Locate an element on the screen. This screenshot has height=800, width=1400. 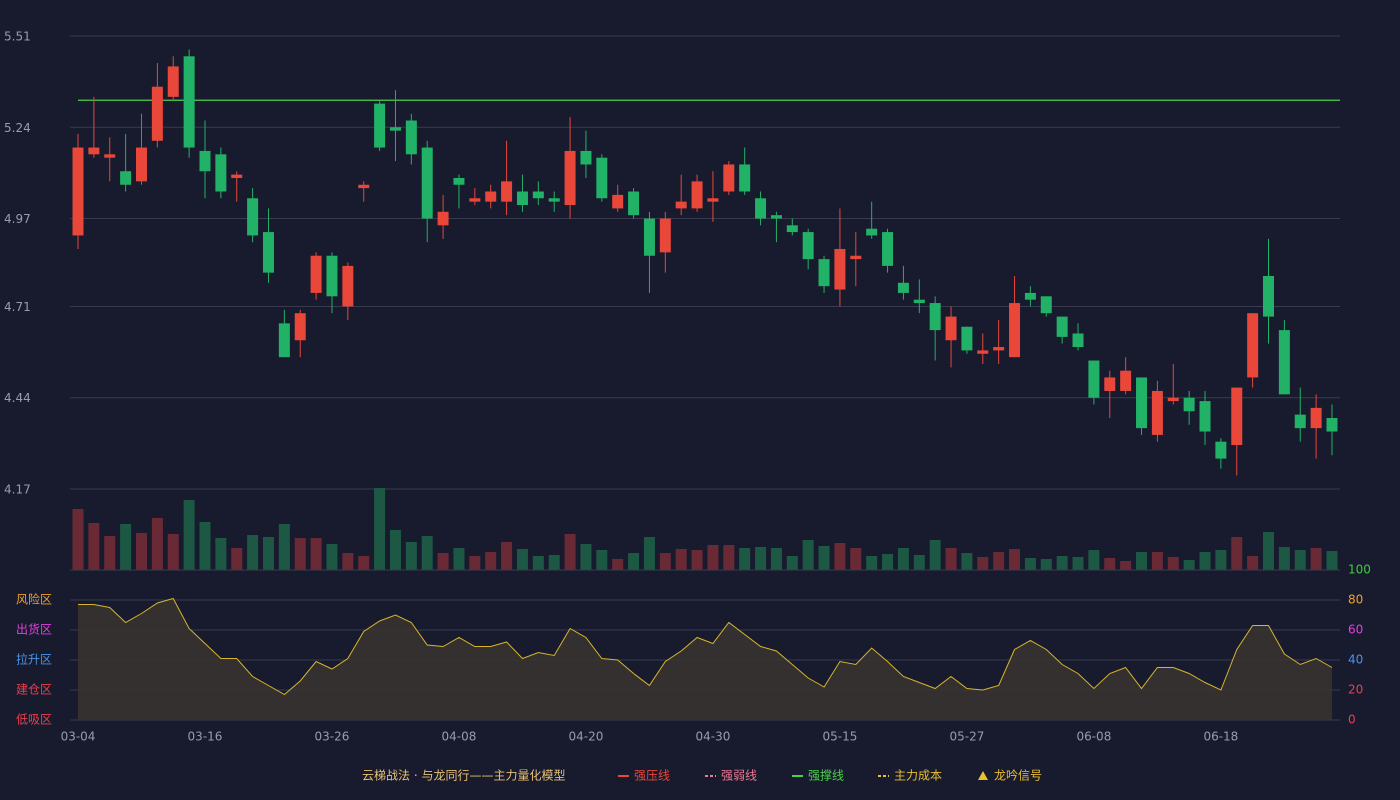
y-tick-label: 80 is located at coordinates (1355, 600).